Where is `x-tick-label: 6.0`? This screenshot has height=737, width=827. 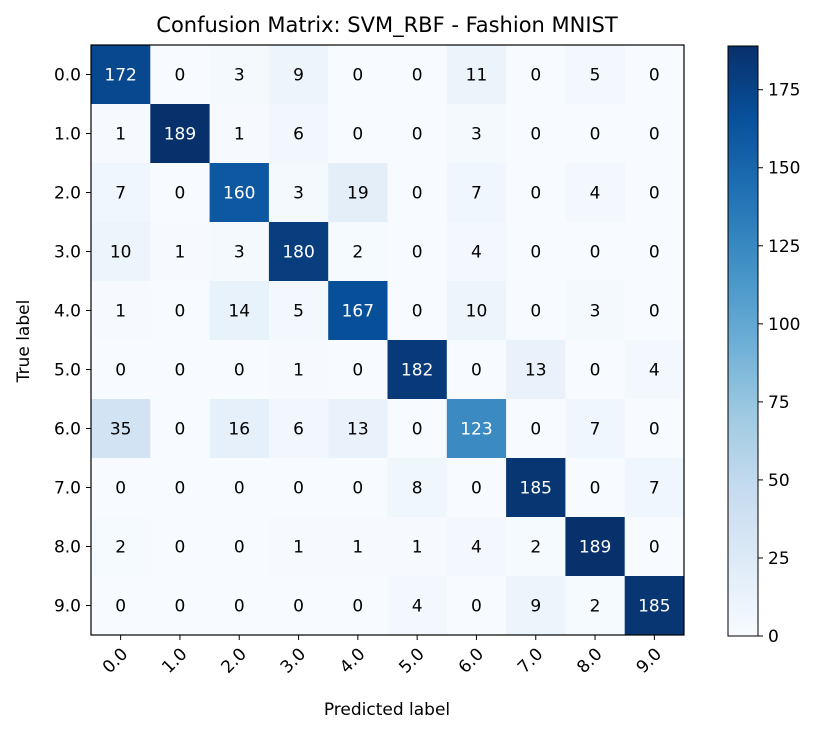
x-tick-label: 6.0 is located at coordinates (471, 660).